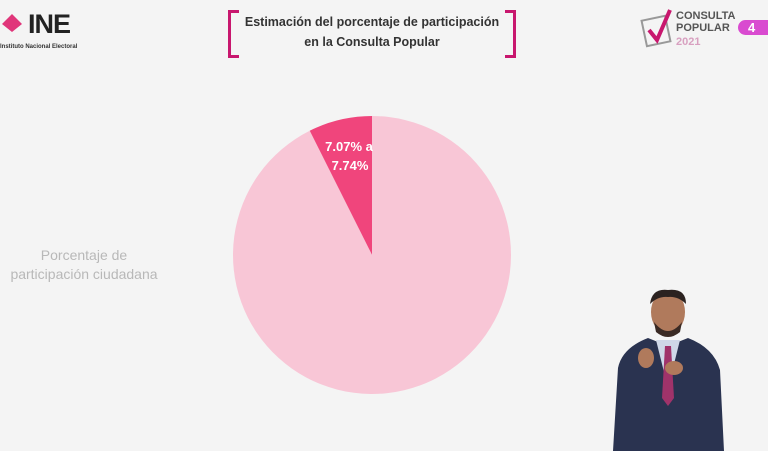 The image size is (768, 451). I want to click on logo-subtitle: Instituto Nacional Electoral, so click(39, 47).